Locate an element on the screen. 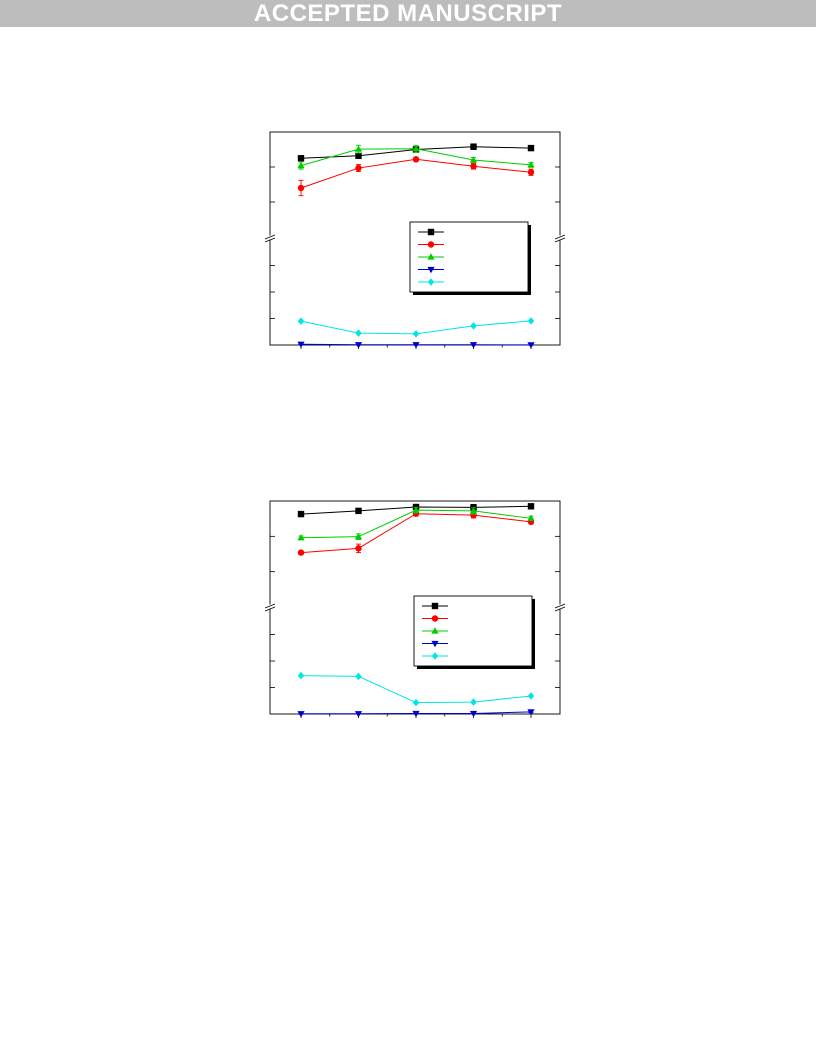  accepted-manuscript-banner: ACCEPTED MANUSCRIPT is located at coordinates (408, 13).